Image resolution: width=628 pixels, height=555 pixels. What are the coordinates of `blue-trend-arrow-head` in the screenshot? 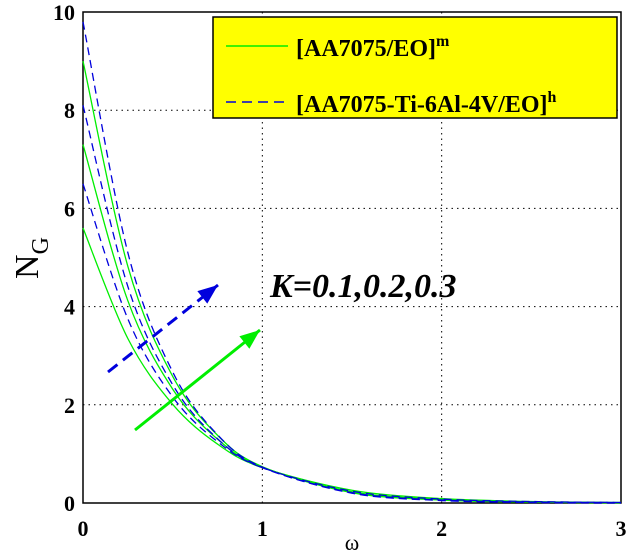 It's located at (207, 294).